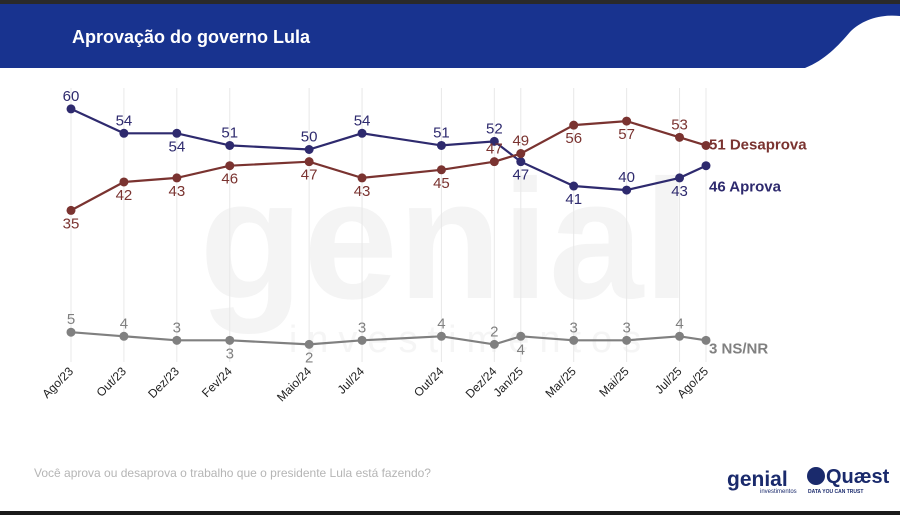  What do you see at coordinates (450, 2) in the screenshot?
I see `top-border` at bounding box center [450, 2].